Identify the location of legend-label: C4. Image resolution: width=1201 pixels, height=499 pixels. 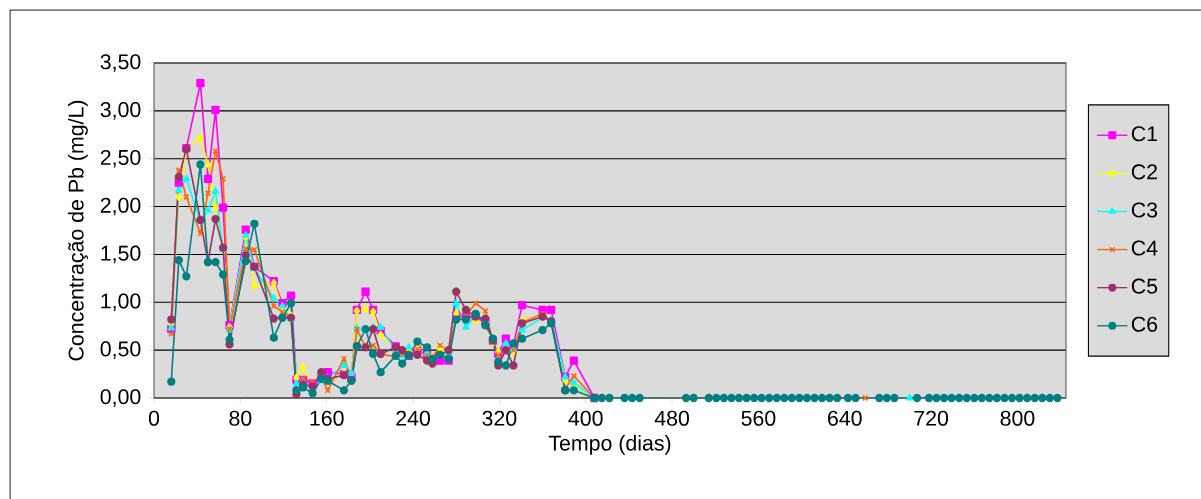
(1144, 248).